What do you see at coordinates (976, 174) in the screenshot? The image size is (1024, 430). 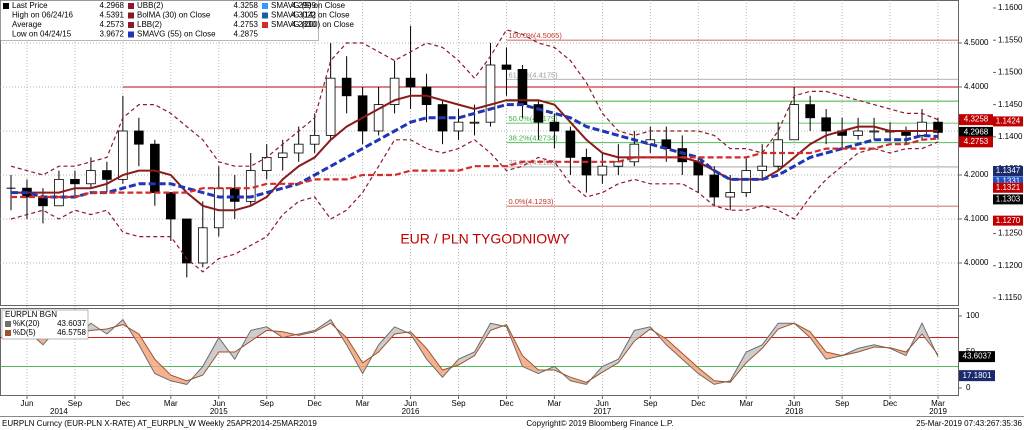 I see `y-tick-label: 4.2000` at bounding box center [976, 174].